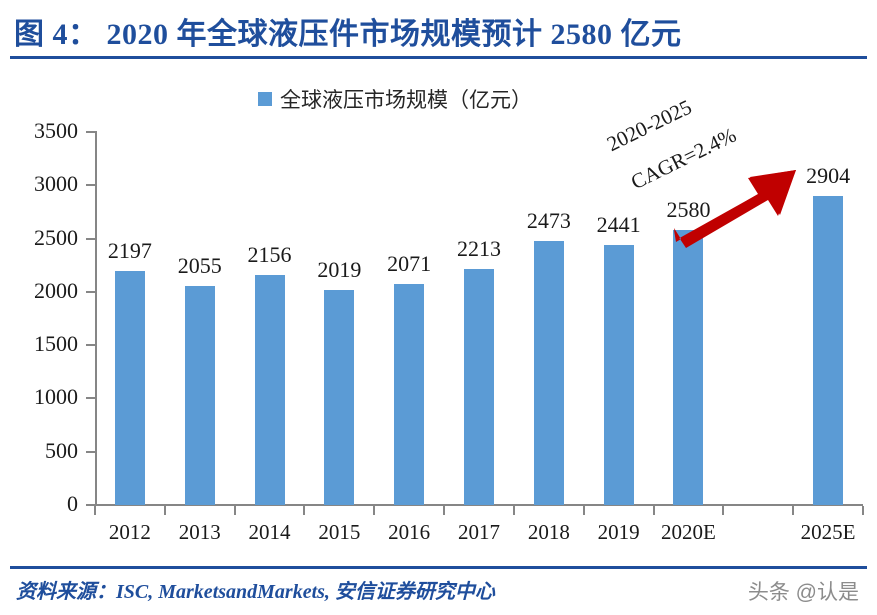  What do you see at coordinates (339, 397) in the screenshot?
I see `bar-2015` at bounding box center [339, 397].